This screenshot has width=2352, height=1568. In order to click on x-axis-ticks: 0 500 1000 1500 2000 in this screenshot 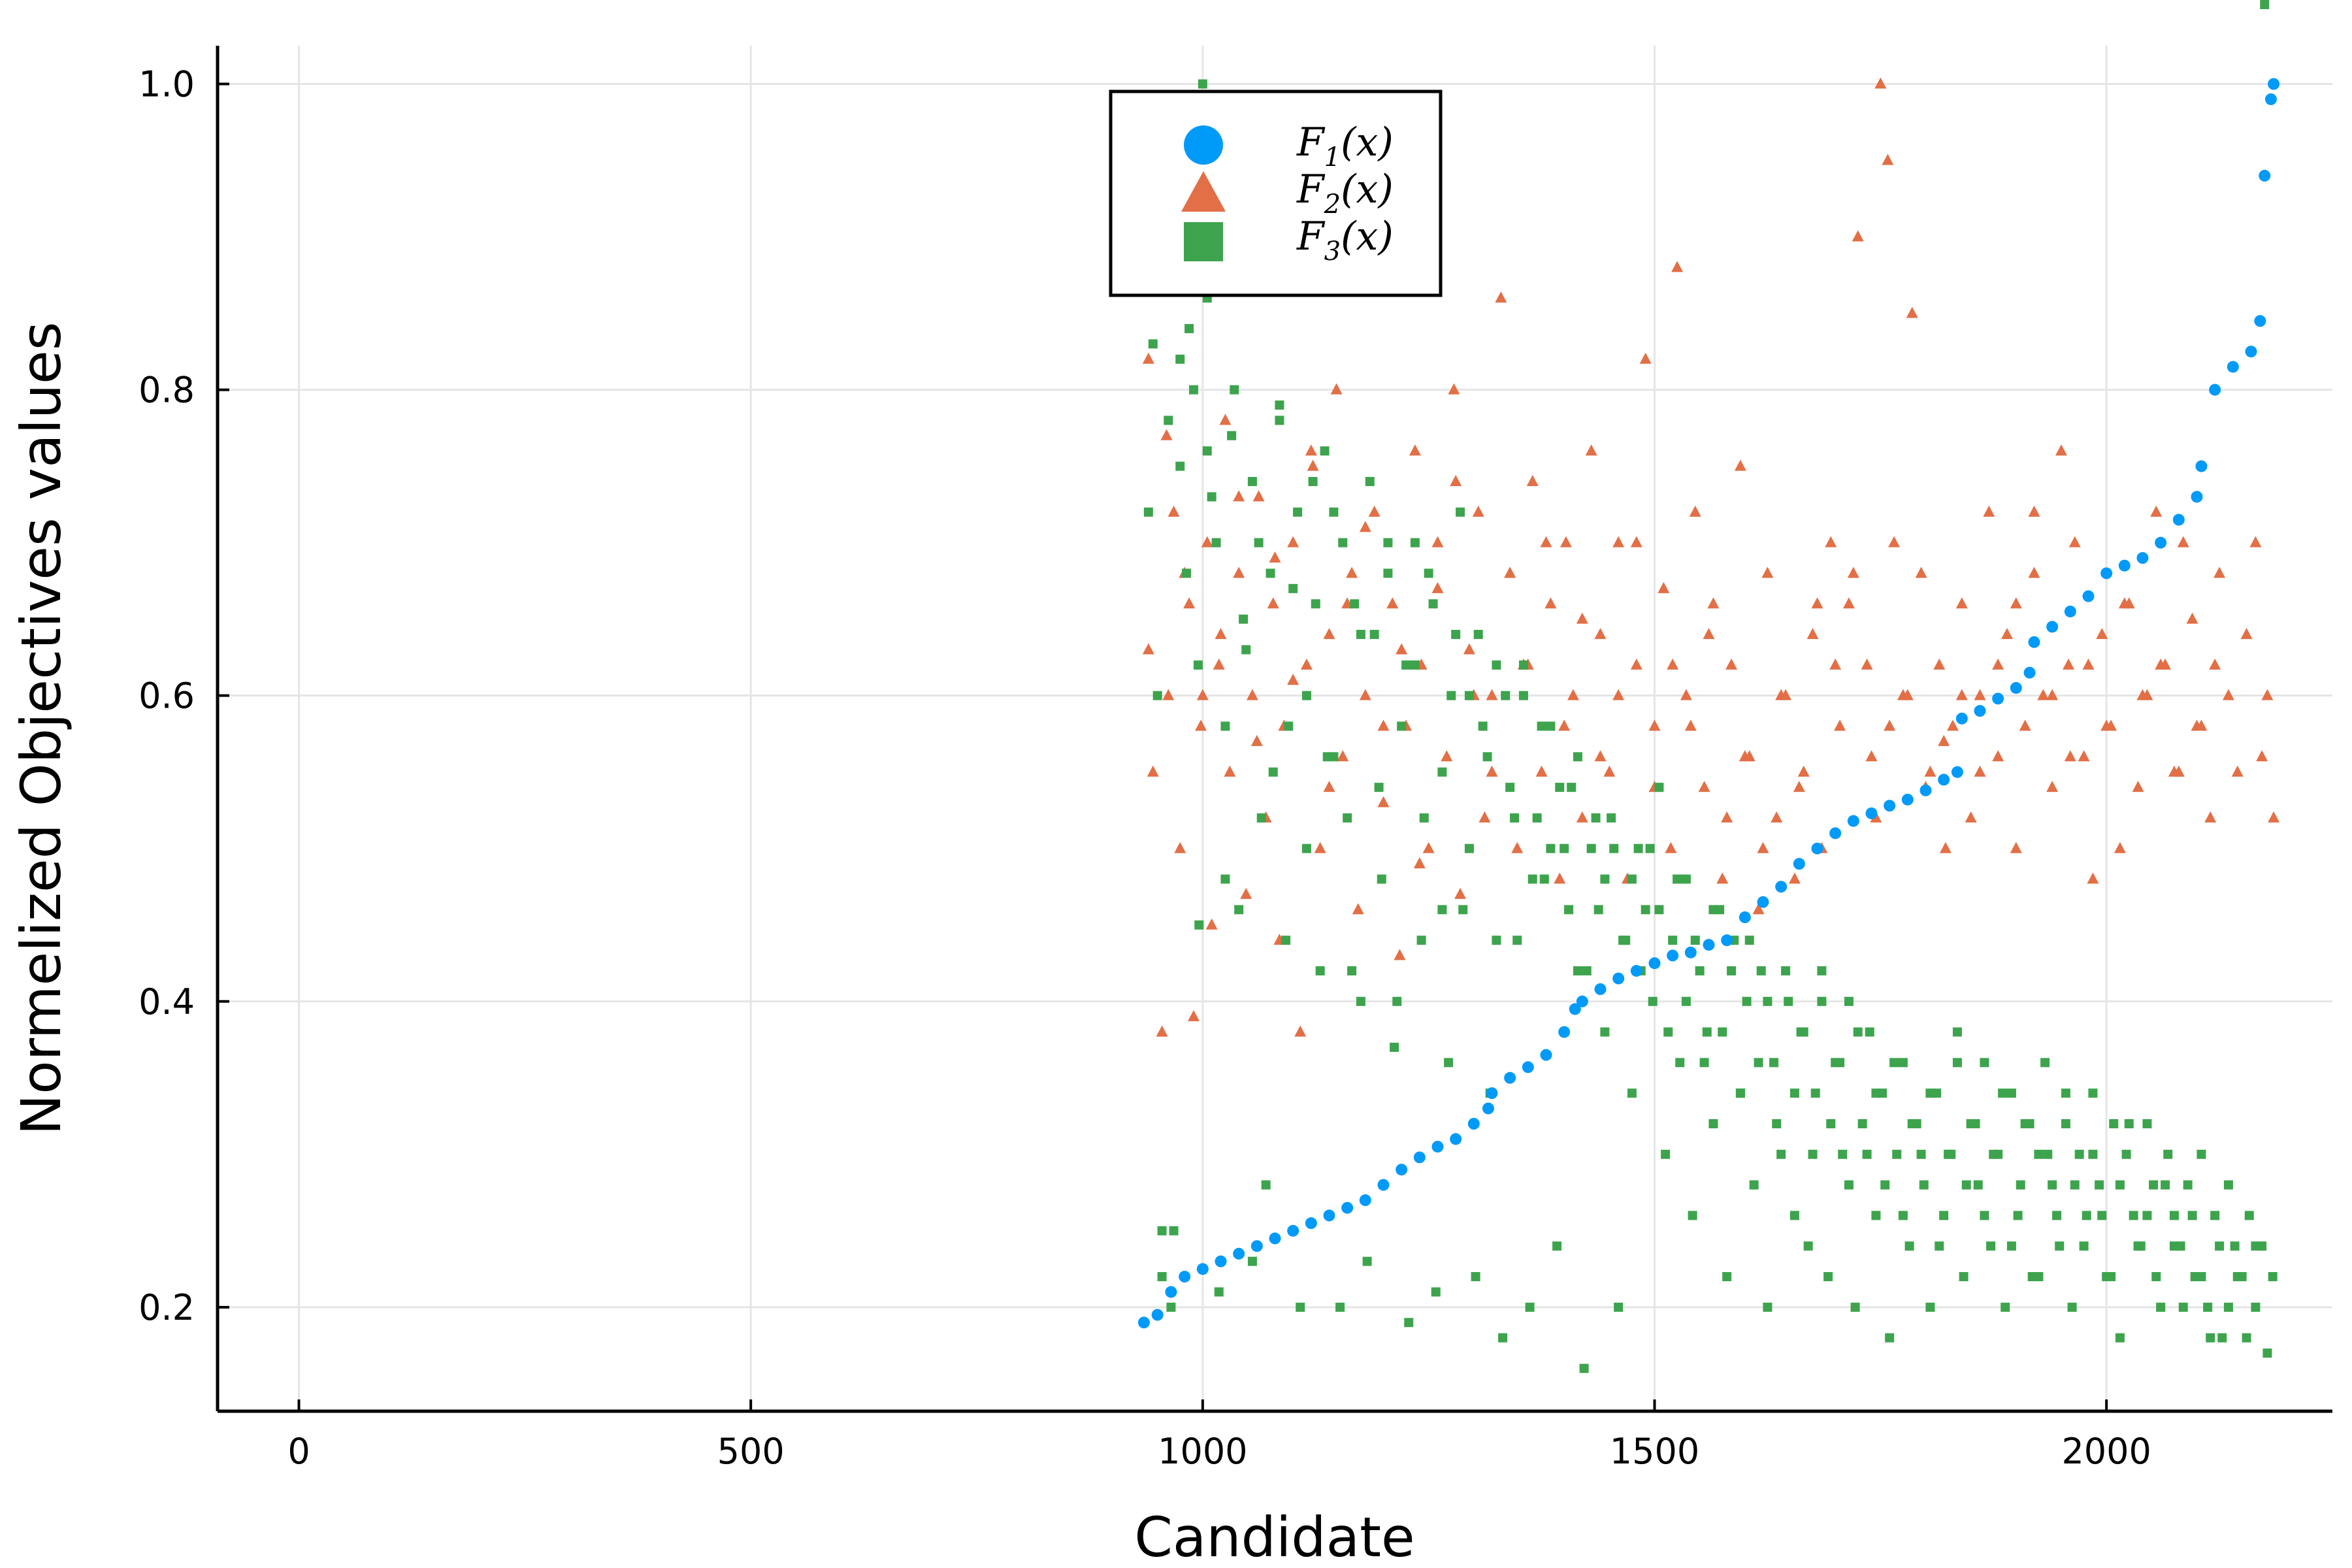, I will do `click(1219, 1435)`.